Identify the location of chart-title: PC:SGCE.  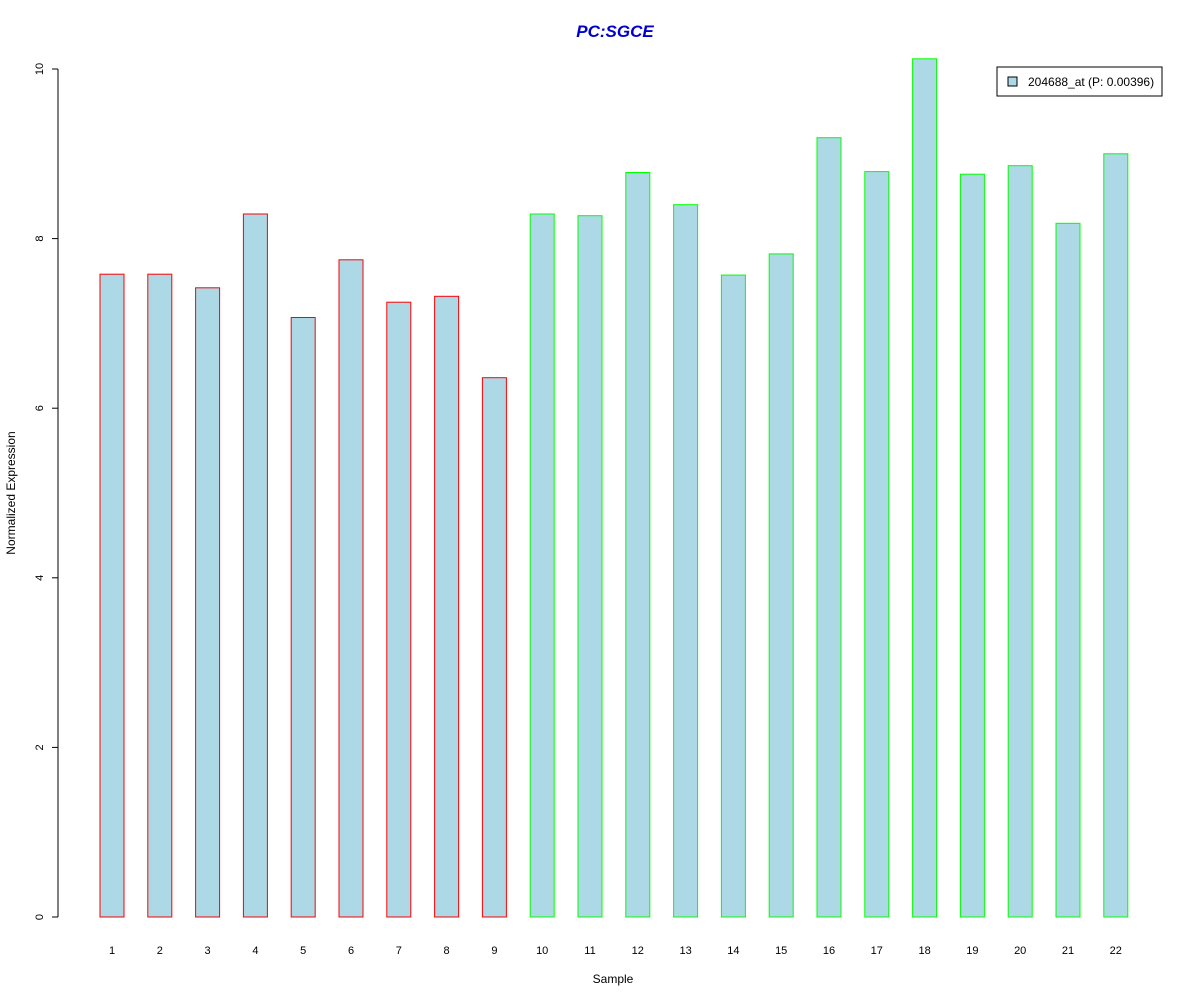
(615, 31).